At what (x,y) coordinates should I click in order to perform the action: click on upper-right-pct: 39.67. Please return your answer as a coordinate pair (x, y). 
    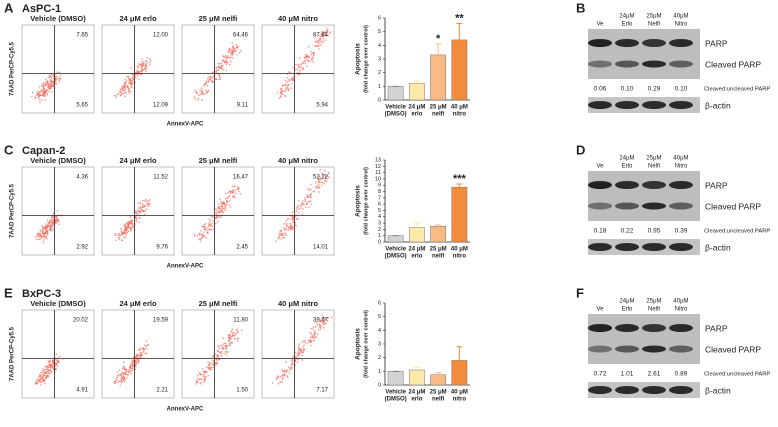
    Looking at the image, I should click on (321, 321).